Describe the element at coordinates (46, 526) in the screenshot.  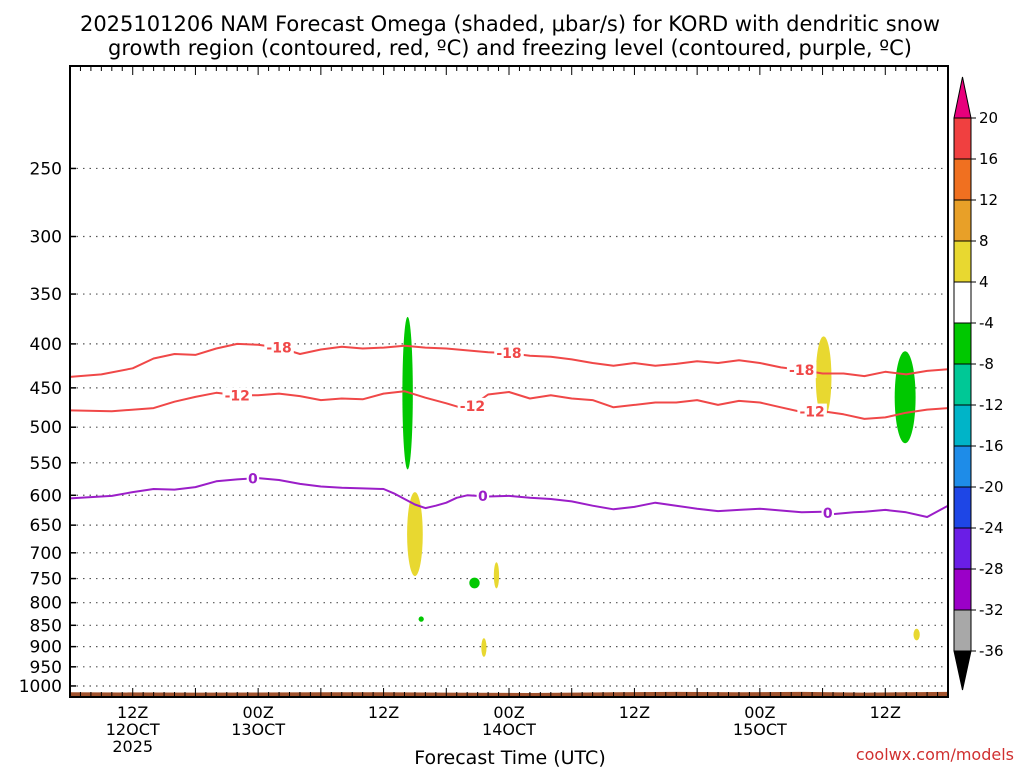
I see `y-tick-label-650: 650` at that location.